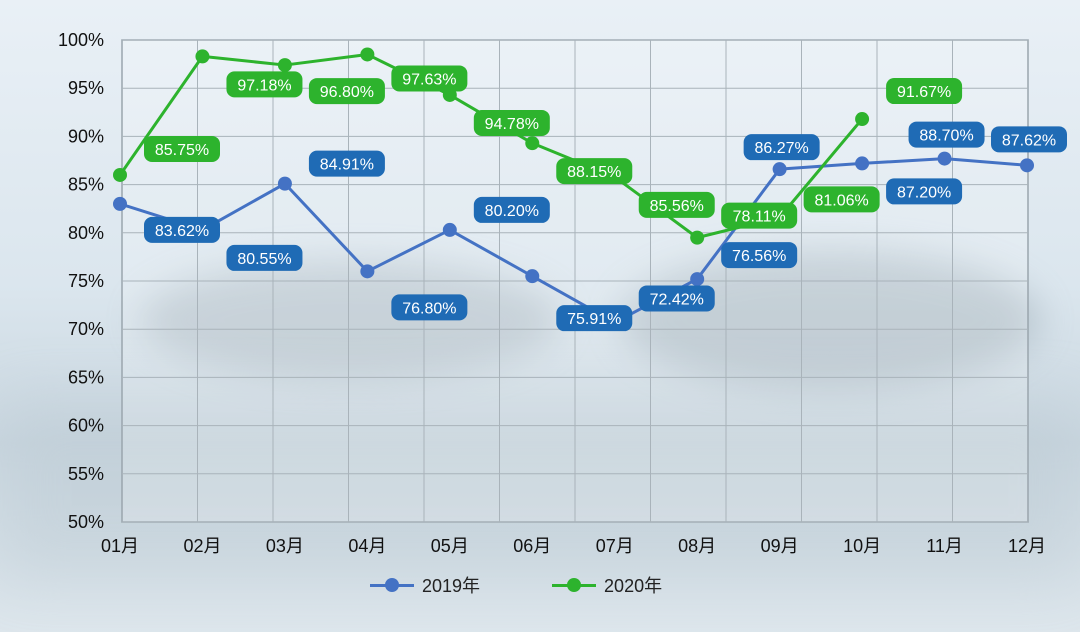 This screenshot has height=632, width=1080. What do you see at coordinates (86, 281) in the screenshot?
I see `y-tick-label: 75%` at bounding box center [86, 281].